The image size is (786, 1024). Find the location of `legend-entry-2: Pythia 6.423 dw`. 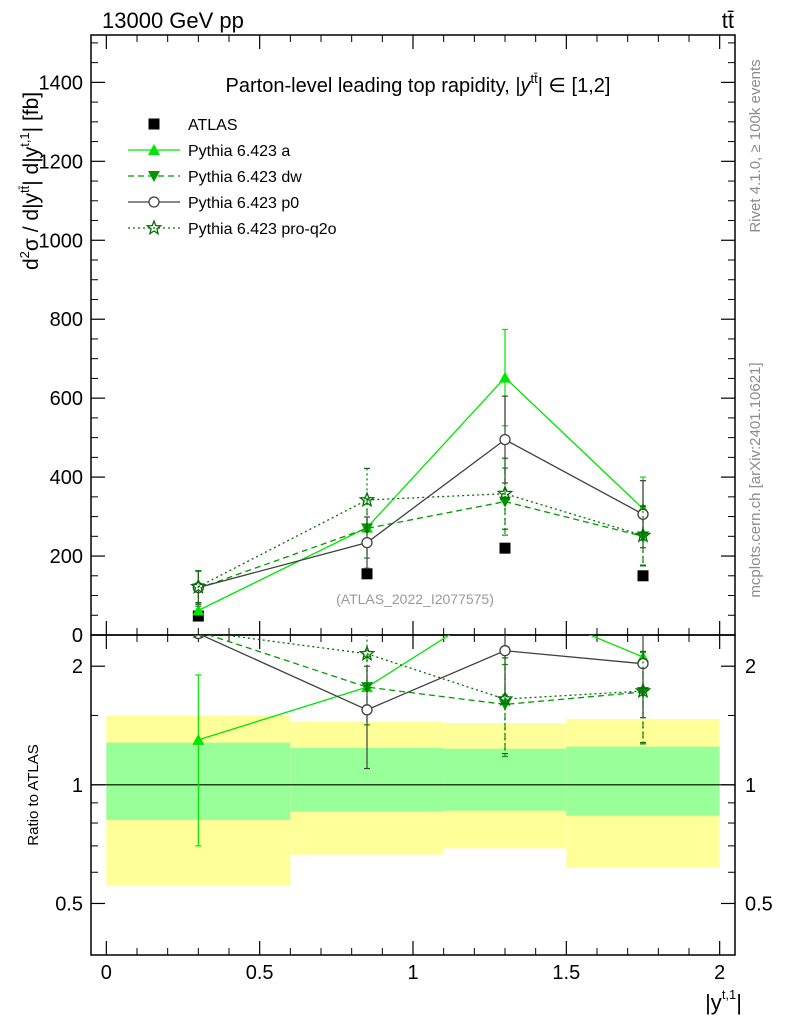

legend-entry-2: Pythia 6.423 dw is located at coordinates (215, 177).